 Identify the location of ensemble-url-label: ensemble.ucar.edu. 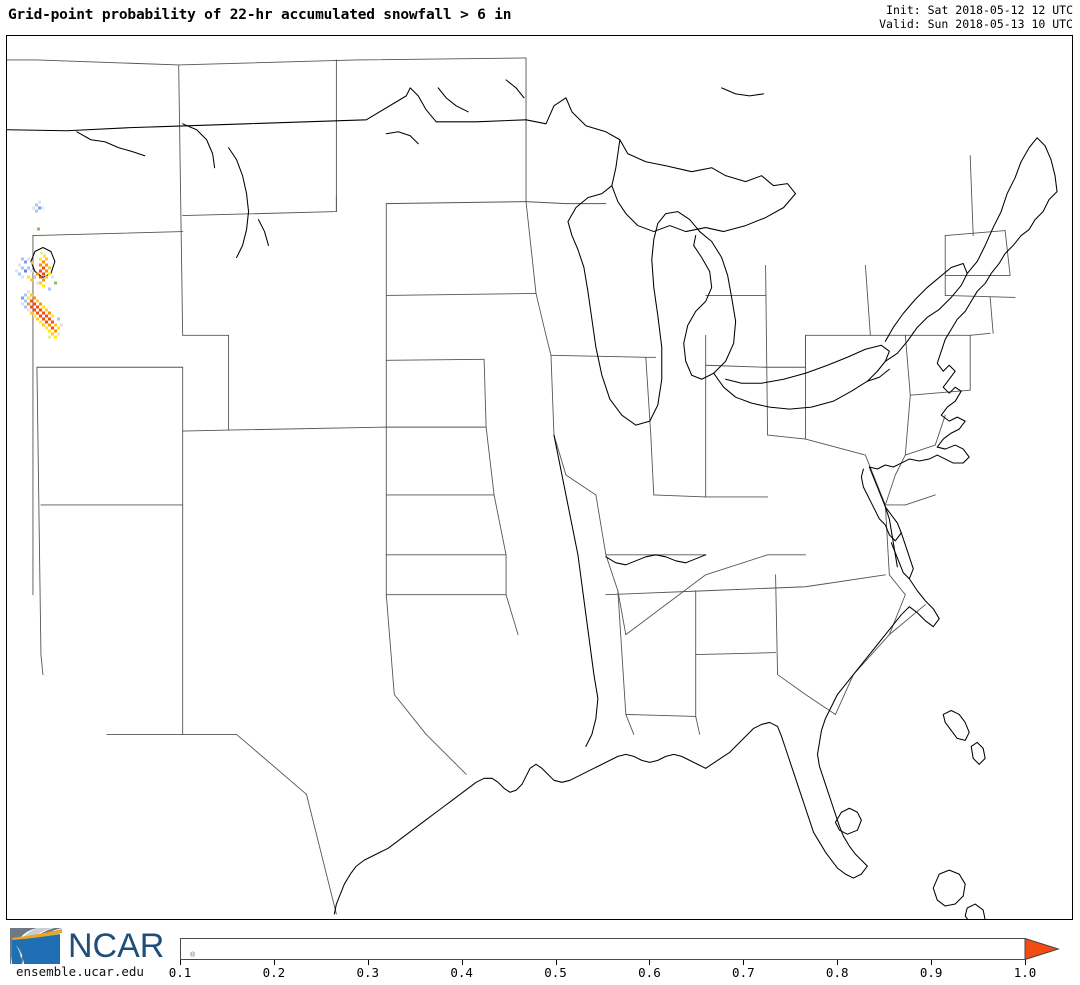
(80, 971).